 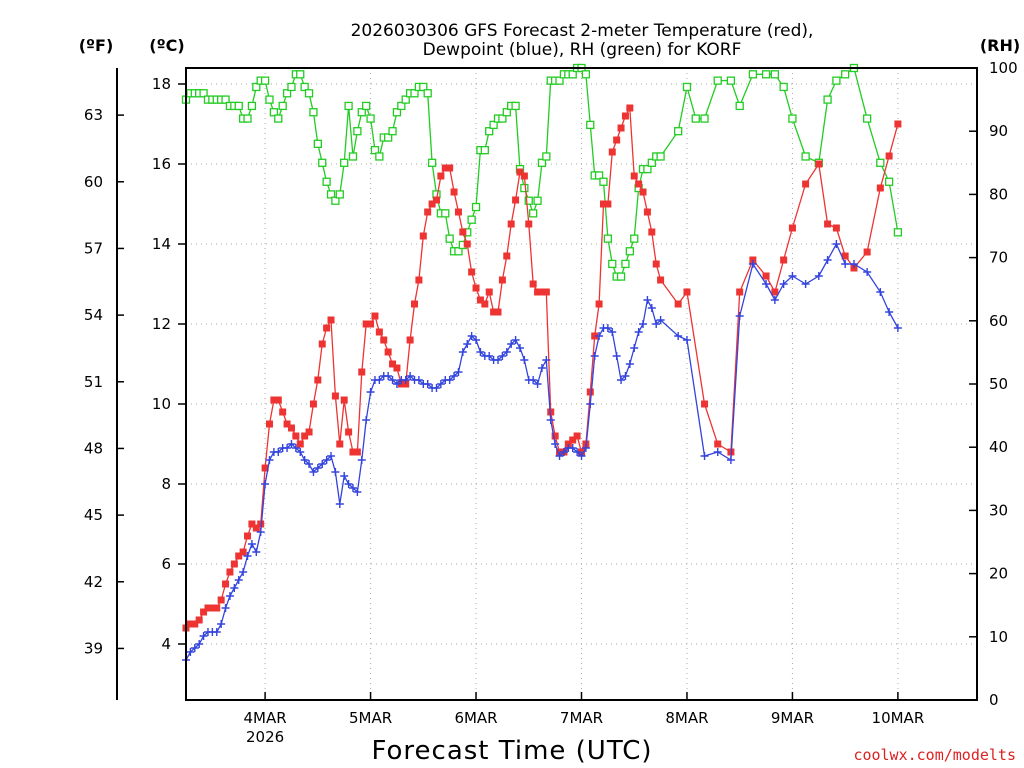 What do you see at coordinates (166, 484) in the screenshot?
I see `celsius-tick-label: 8` at bounding box center [166, 484].